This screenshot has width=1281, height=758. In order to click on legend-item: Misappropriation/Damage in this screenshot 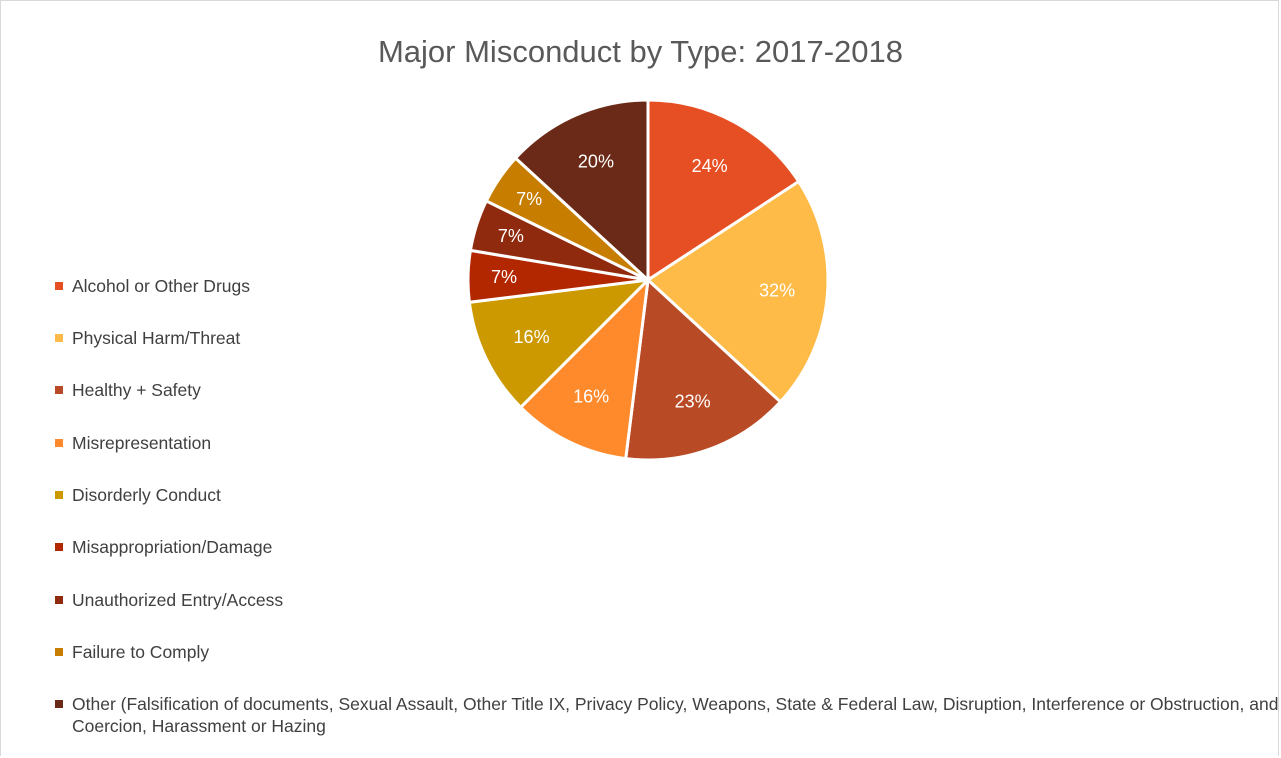, I will do `click(668, 547)`.